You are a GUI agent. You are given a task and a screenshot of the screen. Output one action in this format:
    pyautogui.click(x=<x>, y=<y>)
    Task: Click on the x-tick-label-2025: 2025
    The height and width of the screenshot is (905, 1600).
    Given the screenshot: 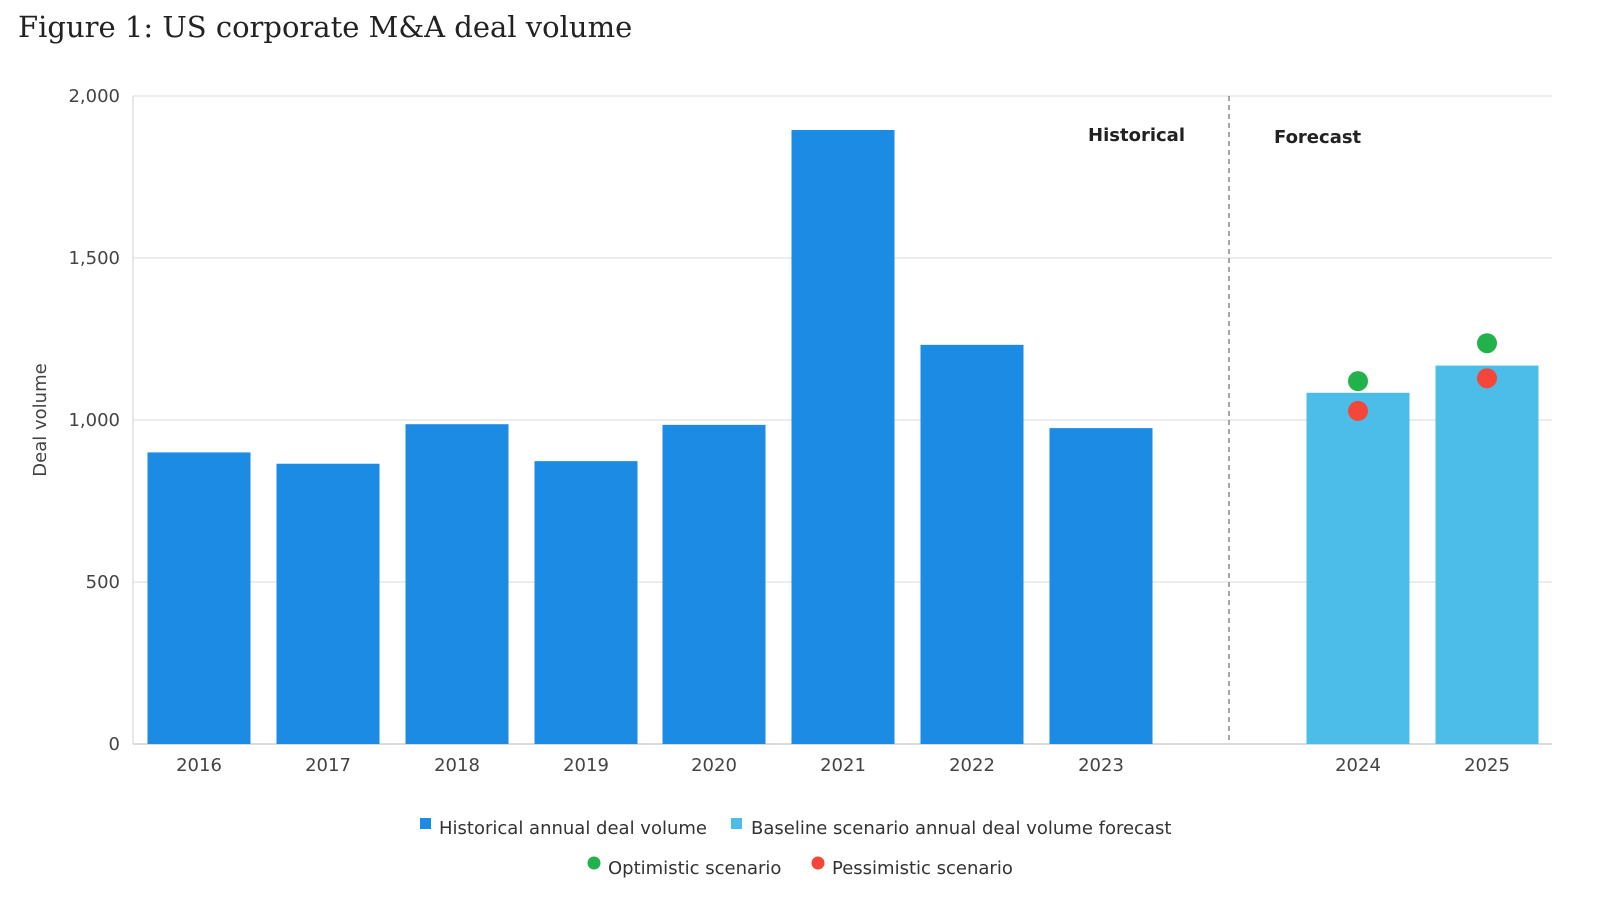 What is the action you would take?
    pyautogui.click(x=1487, y=765)
    